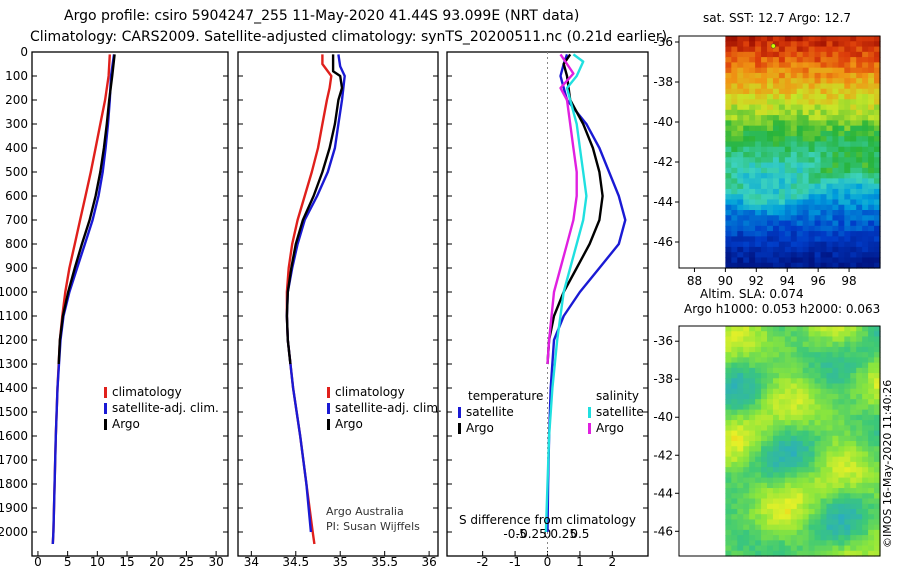 This screenshot has height=580, width=900. What do you see at coordinates (787, 281) in the screenshot?
I see `sst-lon-tick-label: 94` at bounding box center [787, 281].